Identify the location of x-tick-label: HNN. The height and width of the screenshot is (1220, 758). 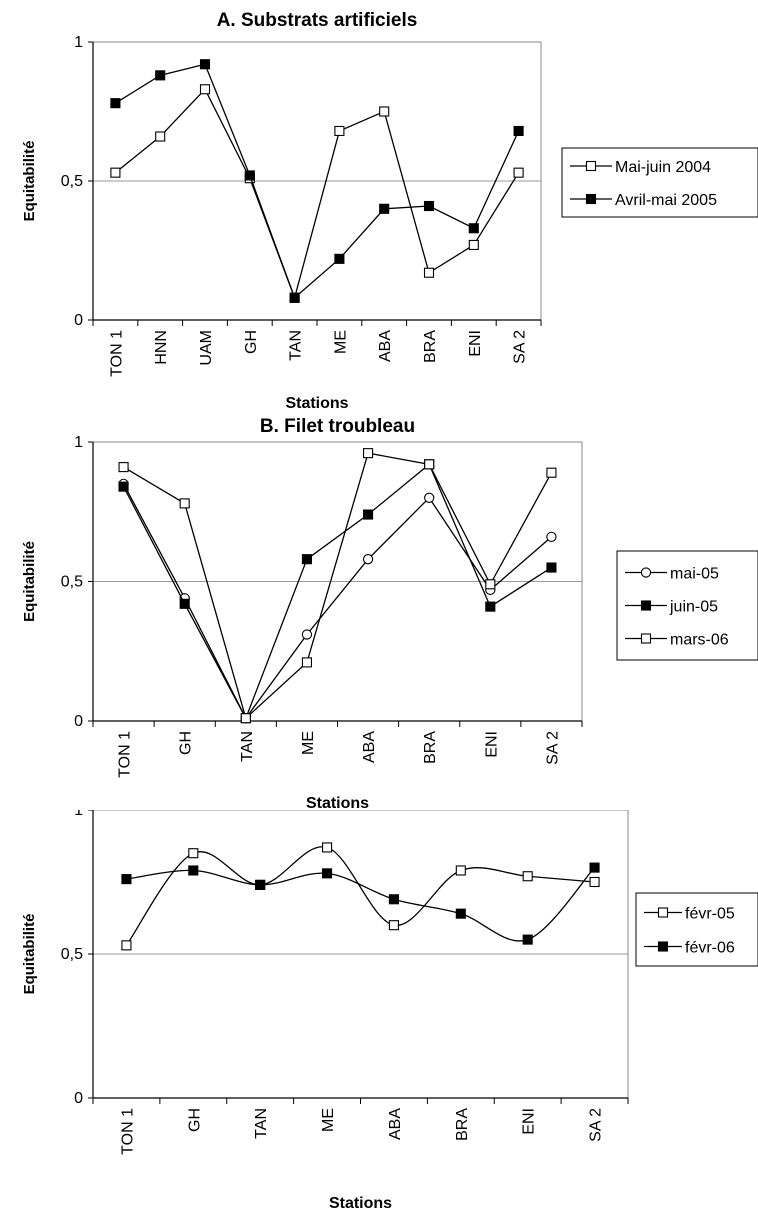
(161, 347).